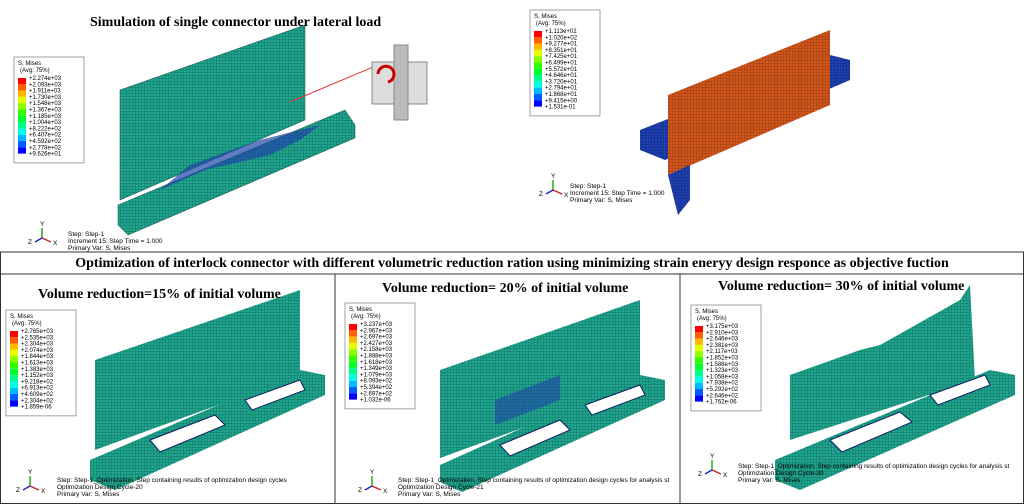  I want to click on legend-value: +9.277e+01, so click(561, 45).